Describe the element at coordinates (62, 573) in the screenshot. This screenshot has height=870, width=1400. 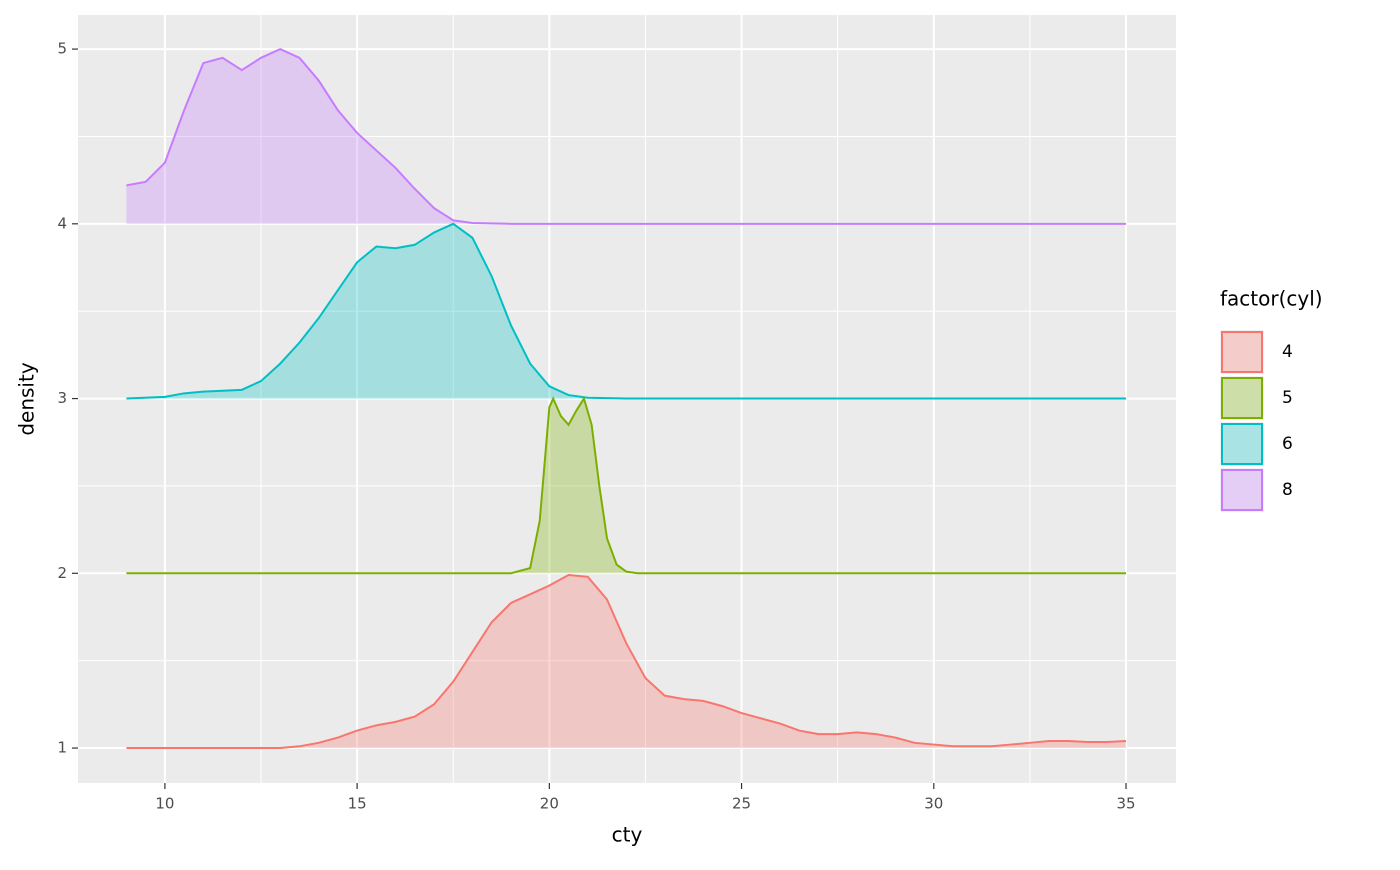
I see `y-tick-label: 2` at that location.